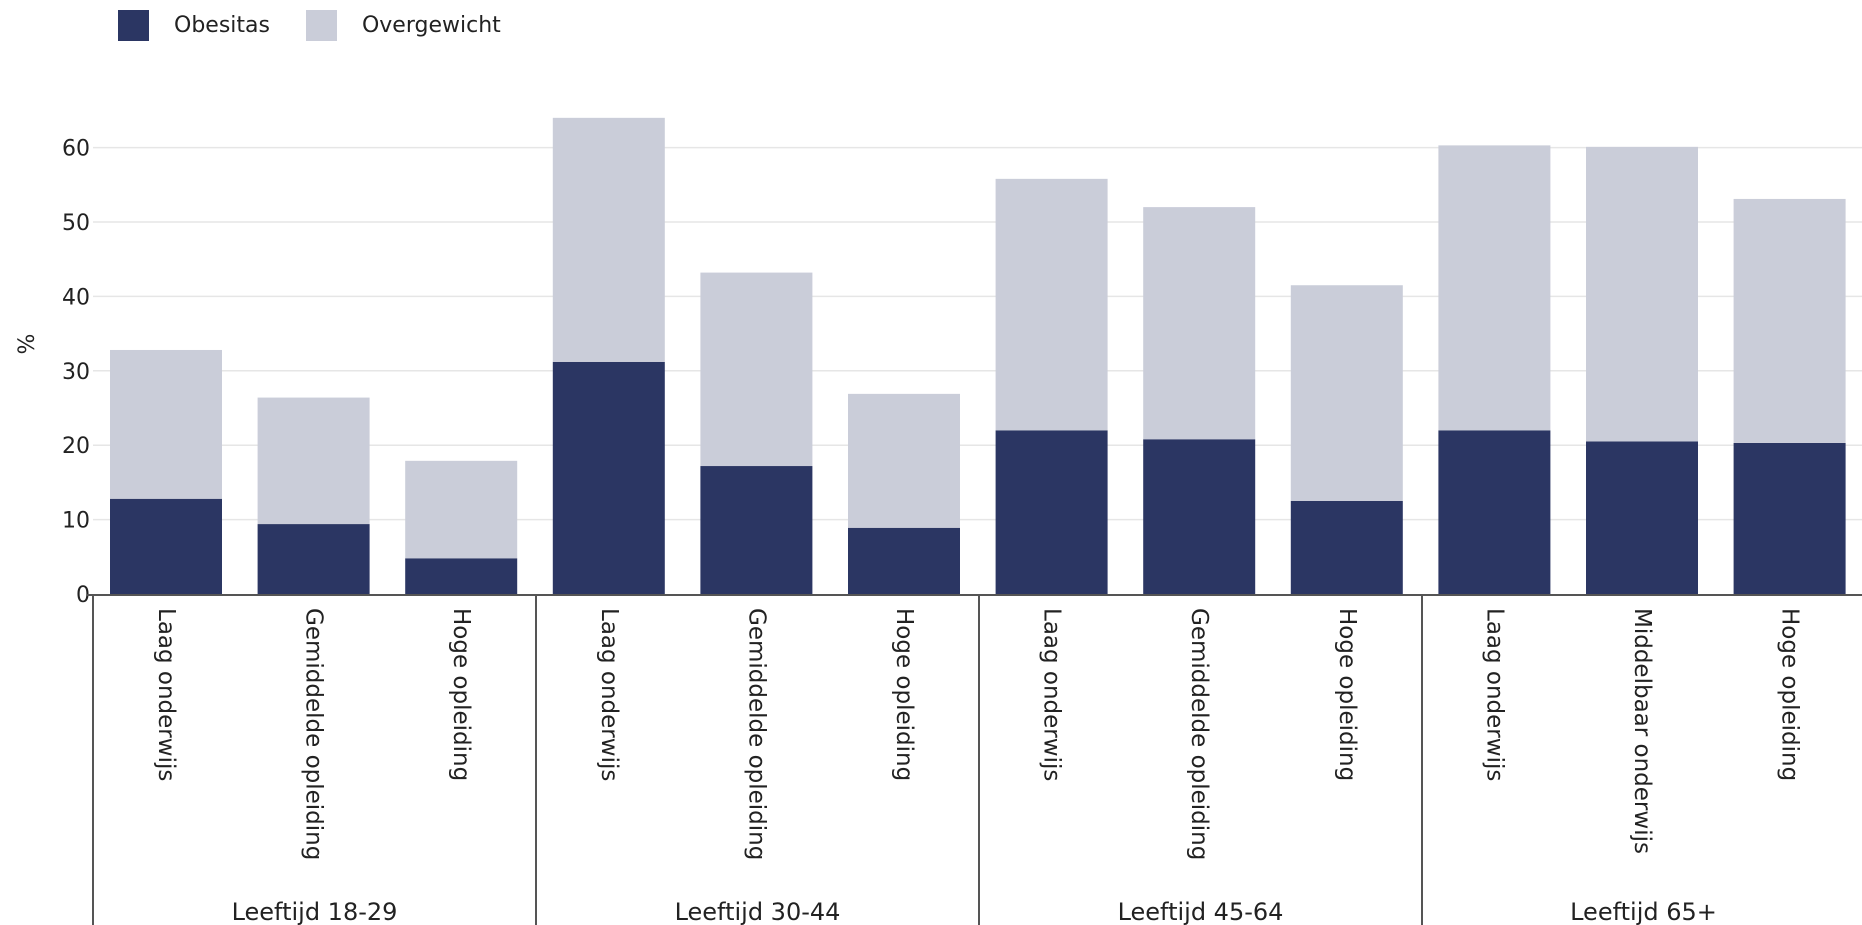 The width and height of the screenshot is (1862, 925). I want to click on legend: Obesitas Overgewicht, so click(327, 25).